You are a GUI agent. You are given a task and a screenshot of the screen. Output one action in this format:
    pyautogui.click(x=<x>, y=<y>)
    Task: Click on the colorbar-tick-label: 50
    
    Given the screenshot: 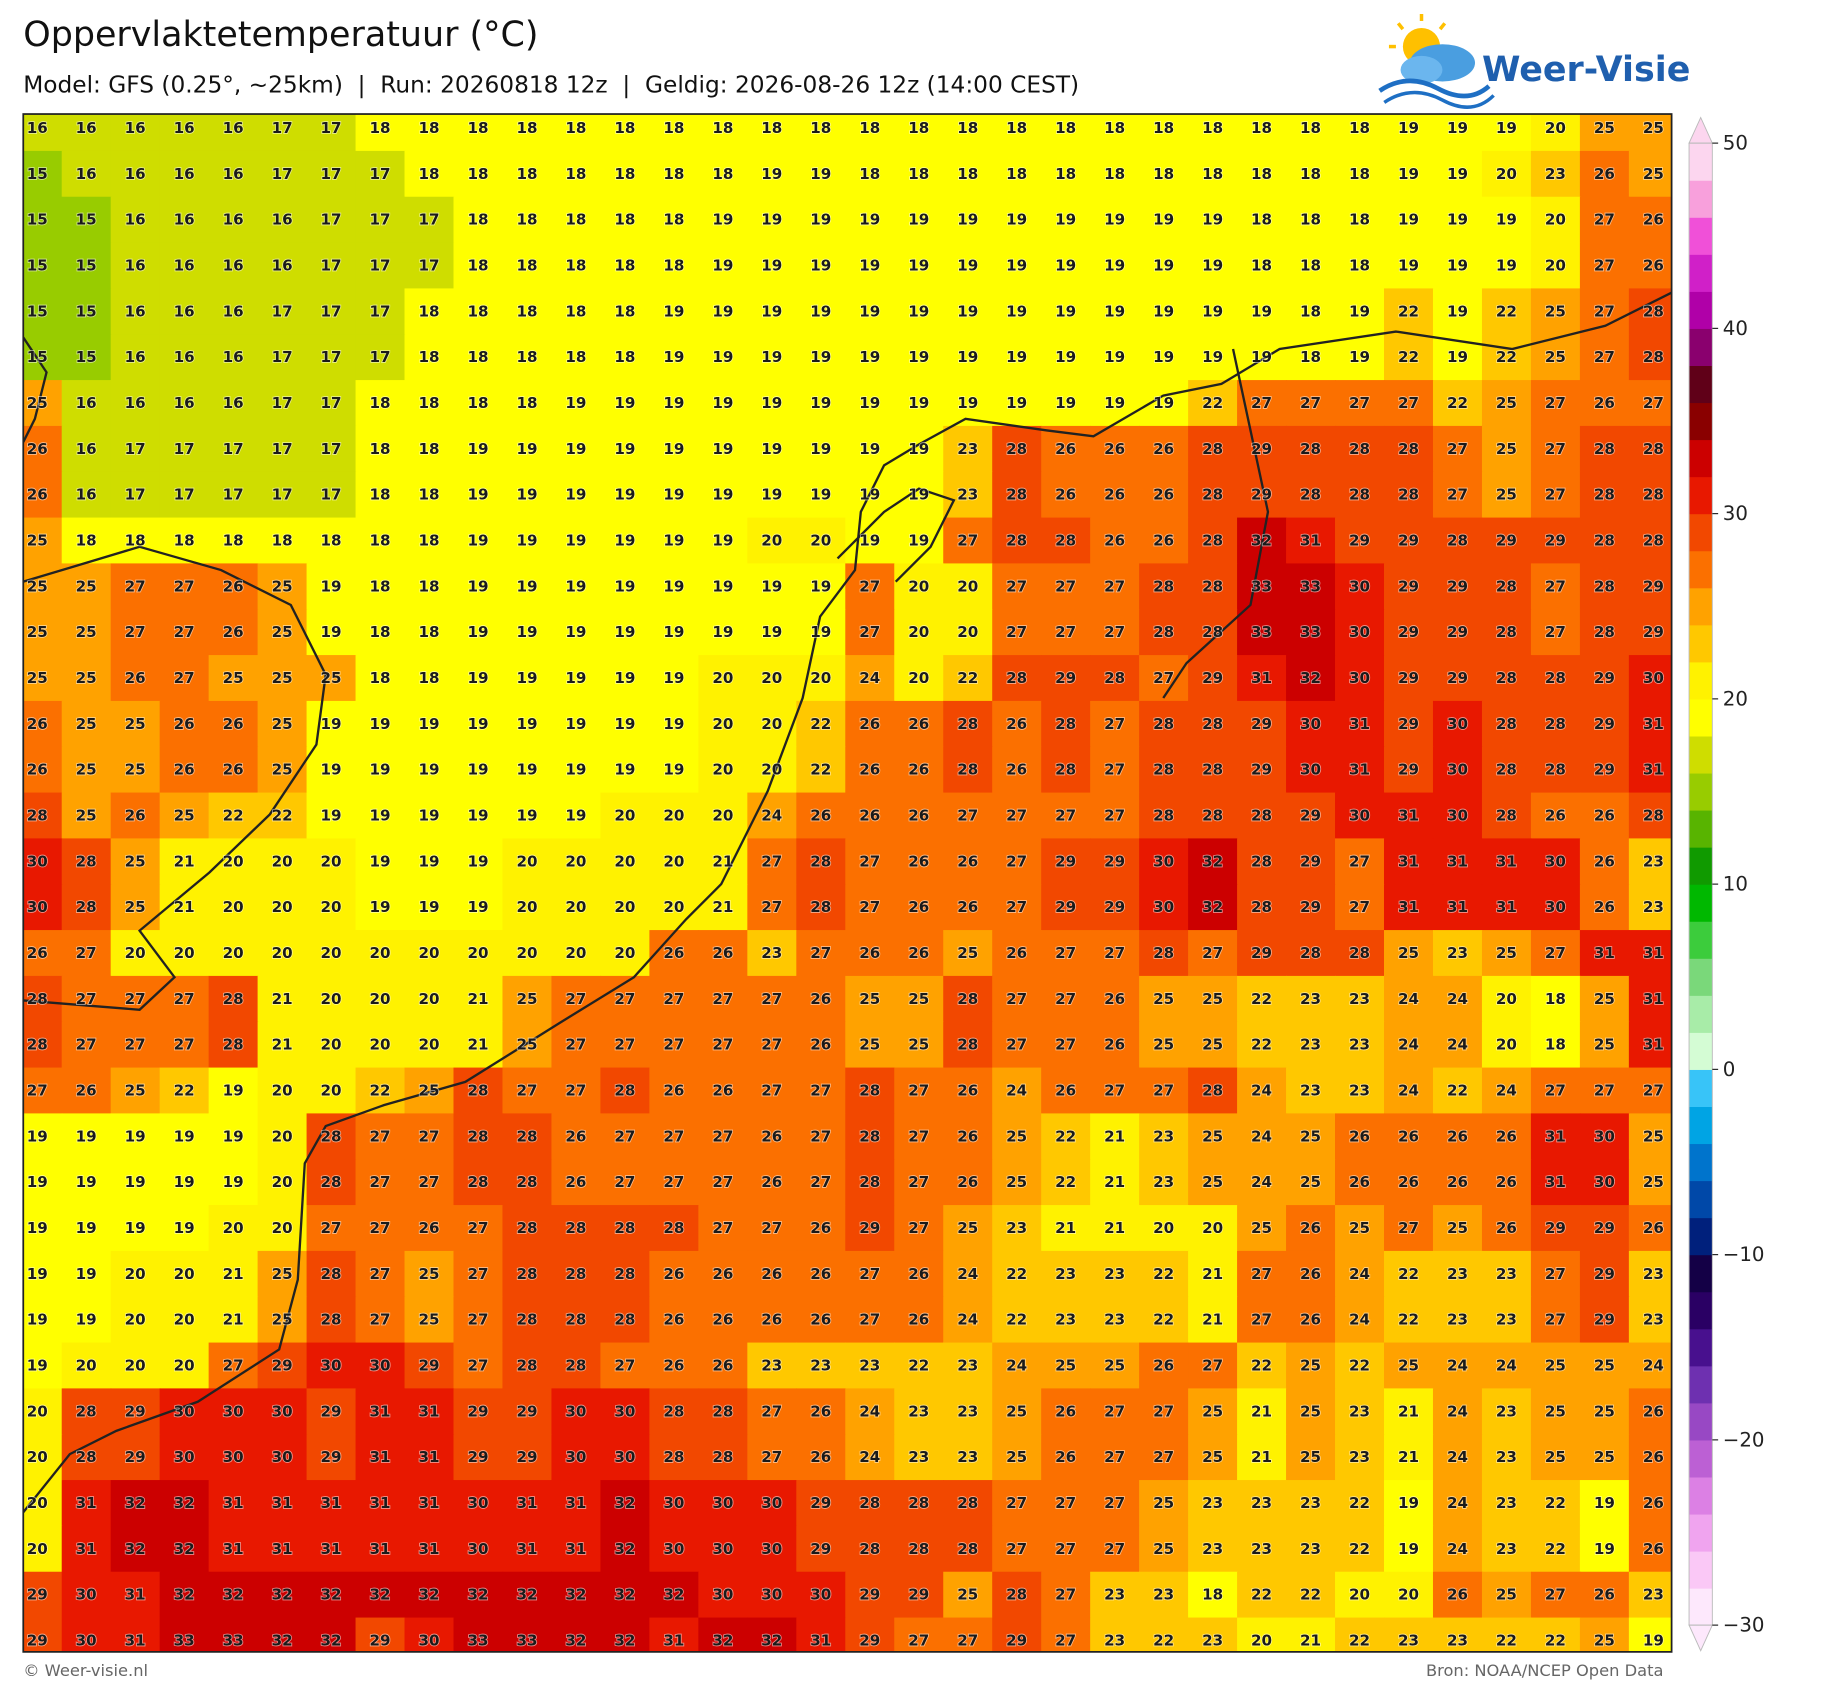 What is the action you would take?
    pyautogui.click(x=1735, y=143)
    